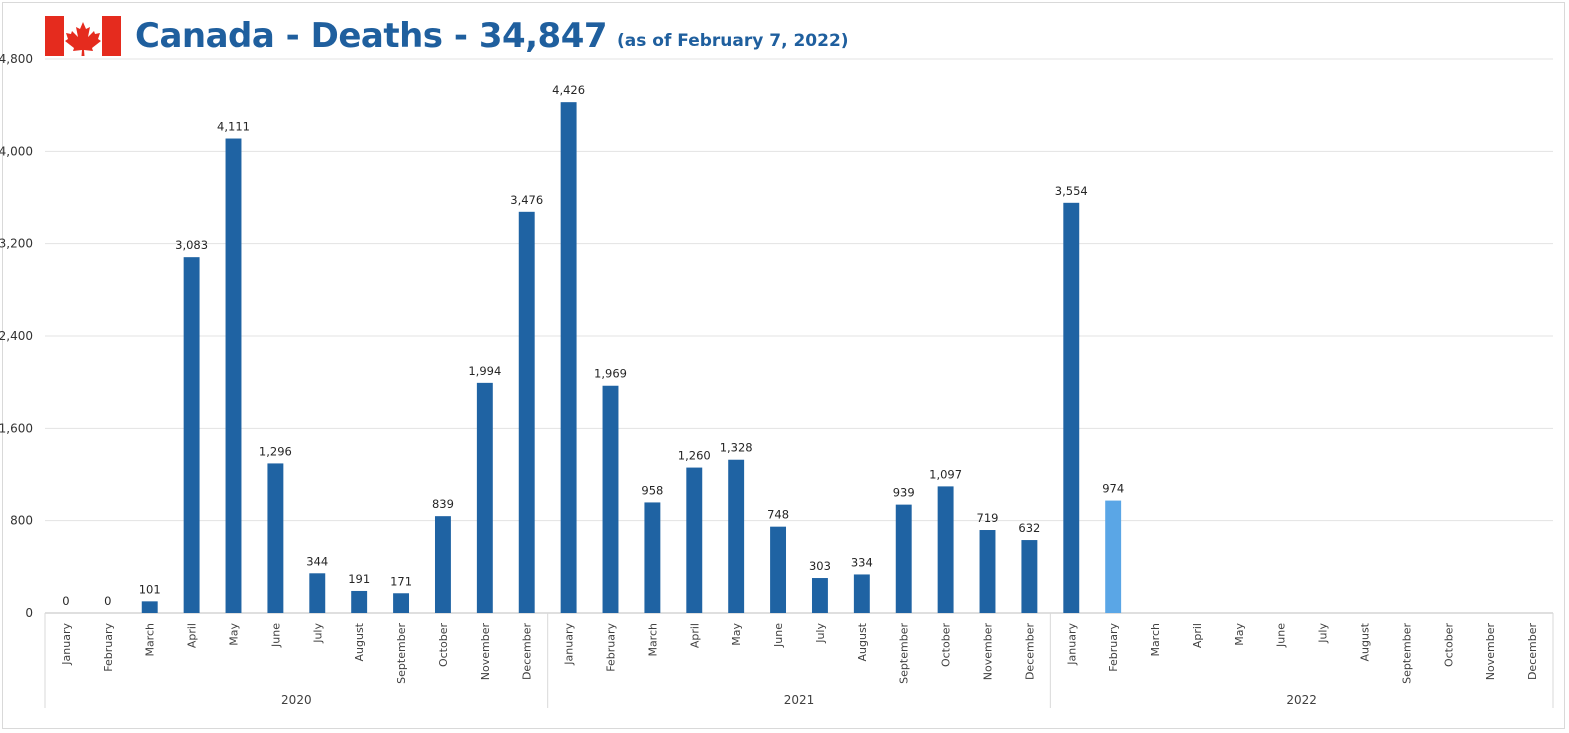 This screenshot has height=733, width=1569. I want to click on data-label: 1,097, so click(945, 474).